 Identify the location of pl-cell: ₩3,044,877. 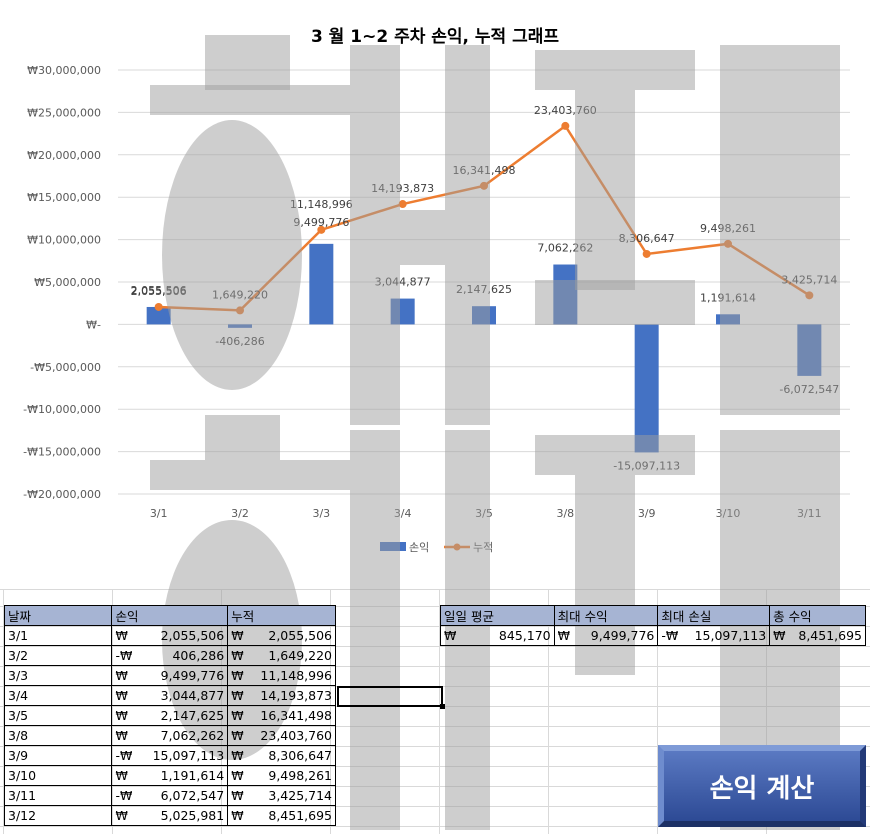
(170, 695).